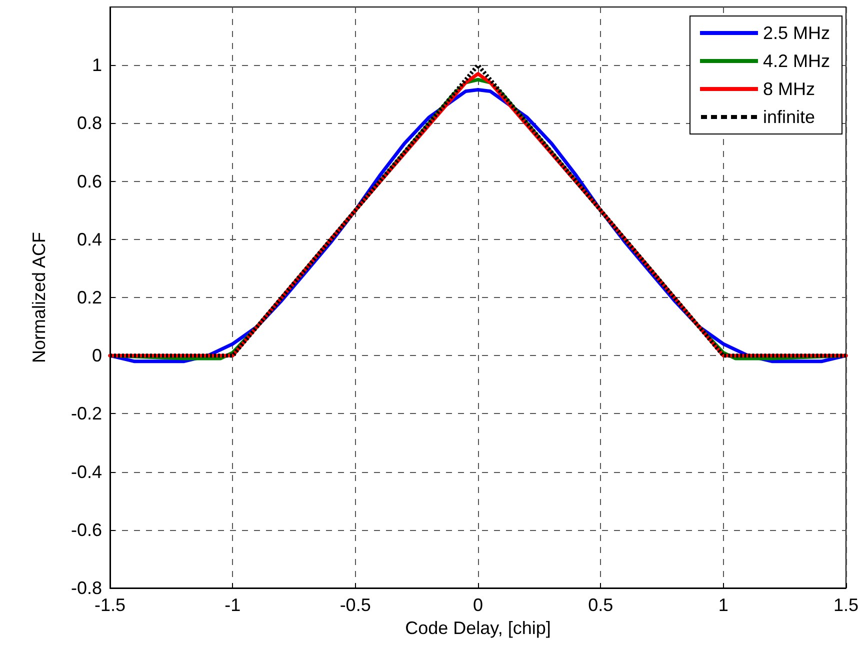 This screenshot has height=662, width=866. I want to click on y-tick-label: 0.2, so click(89, 298).